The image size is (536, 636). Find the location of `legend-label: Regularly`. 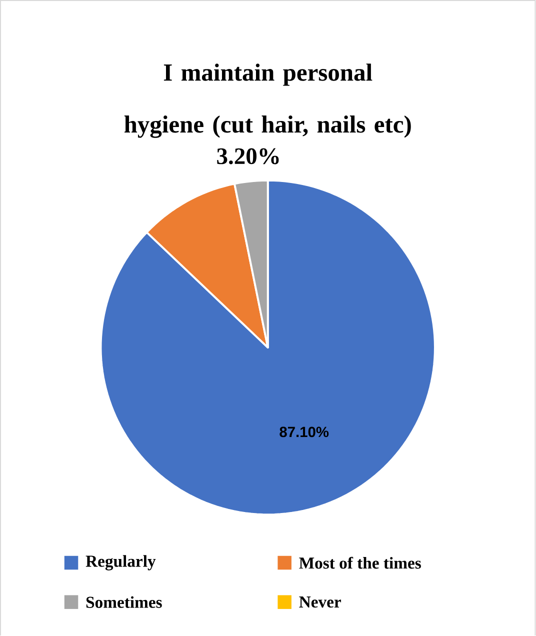

legend-label: Regularly is located at coordinates (121, 562).